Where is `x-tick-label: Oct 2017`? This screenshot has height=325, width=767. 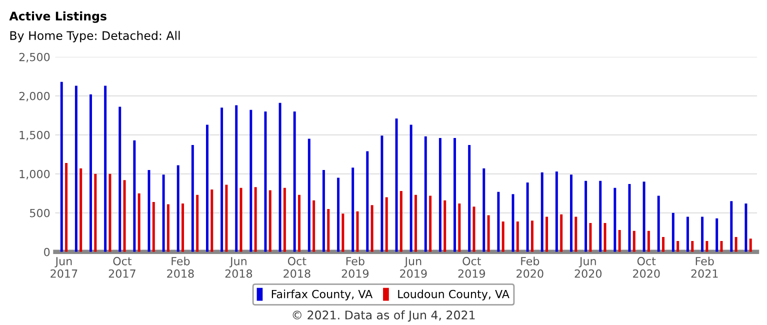 x-tick-label: Oct 2017 is located at coordinates (122, 267).